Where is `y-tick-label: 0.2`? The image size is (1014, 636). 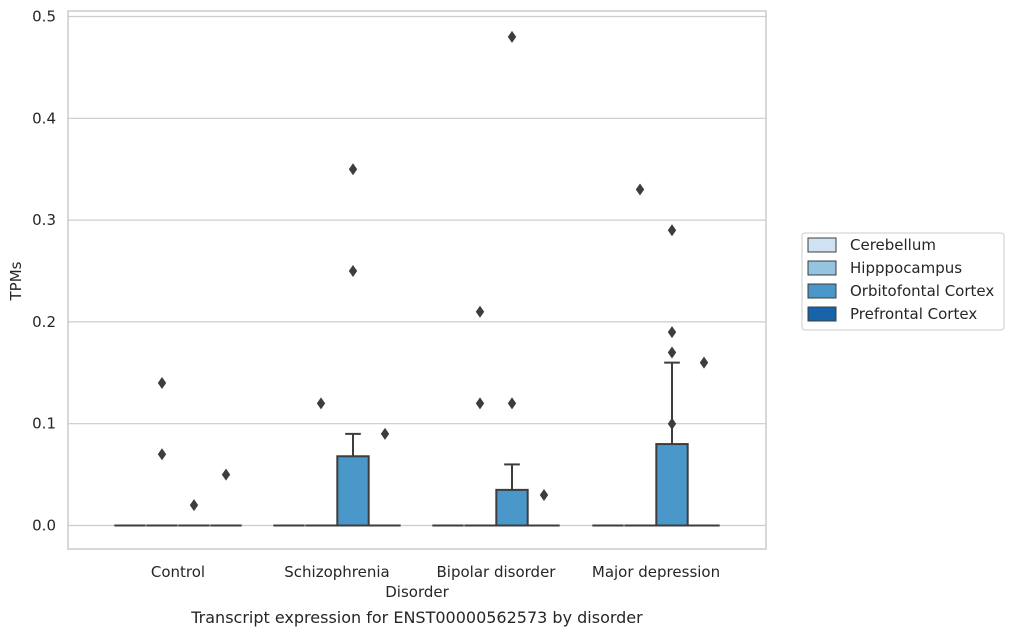 y-tick-label: 0.2 is located at coordinates (44, 322).